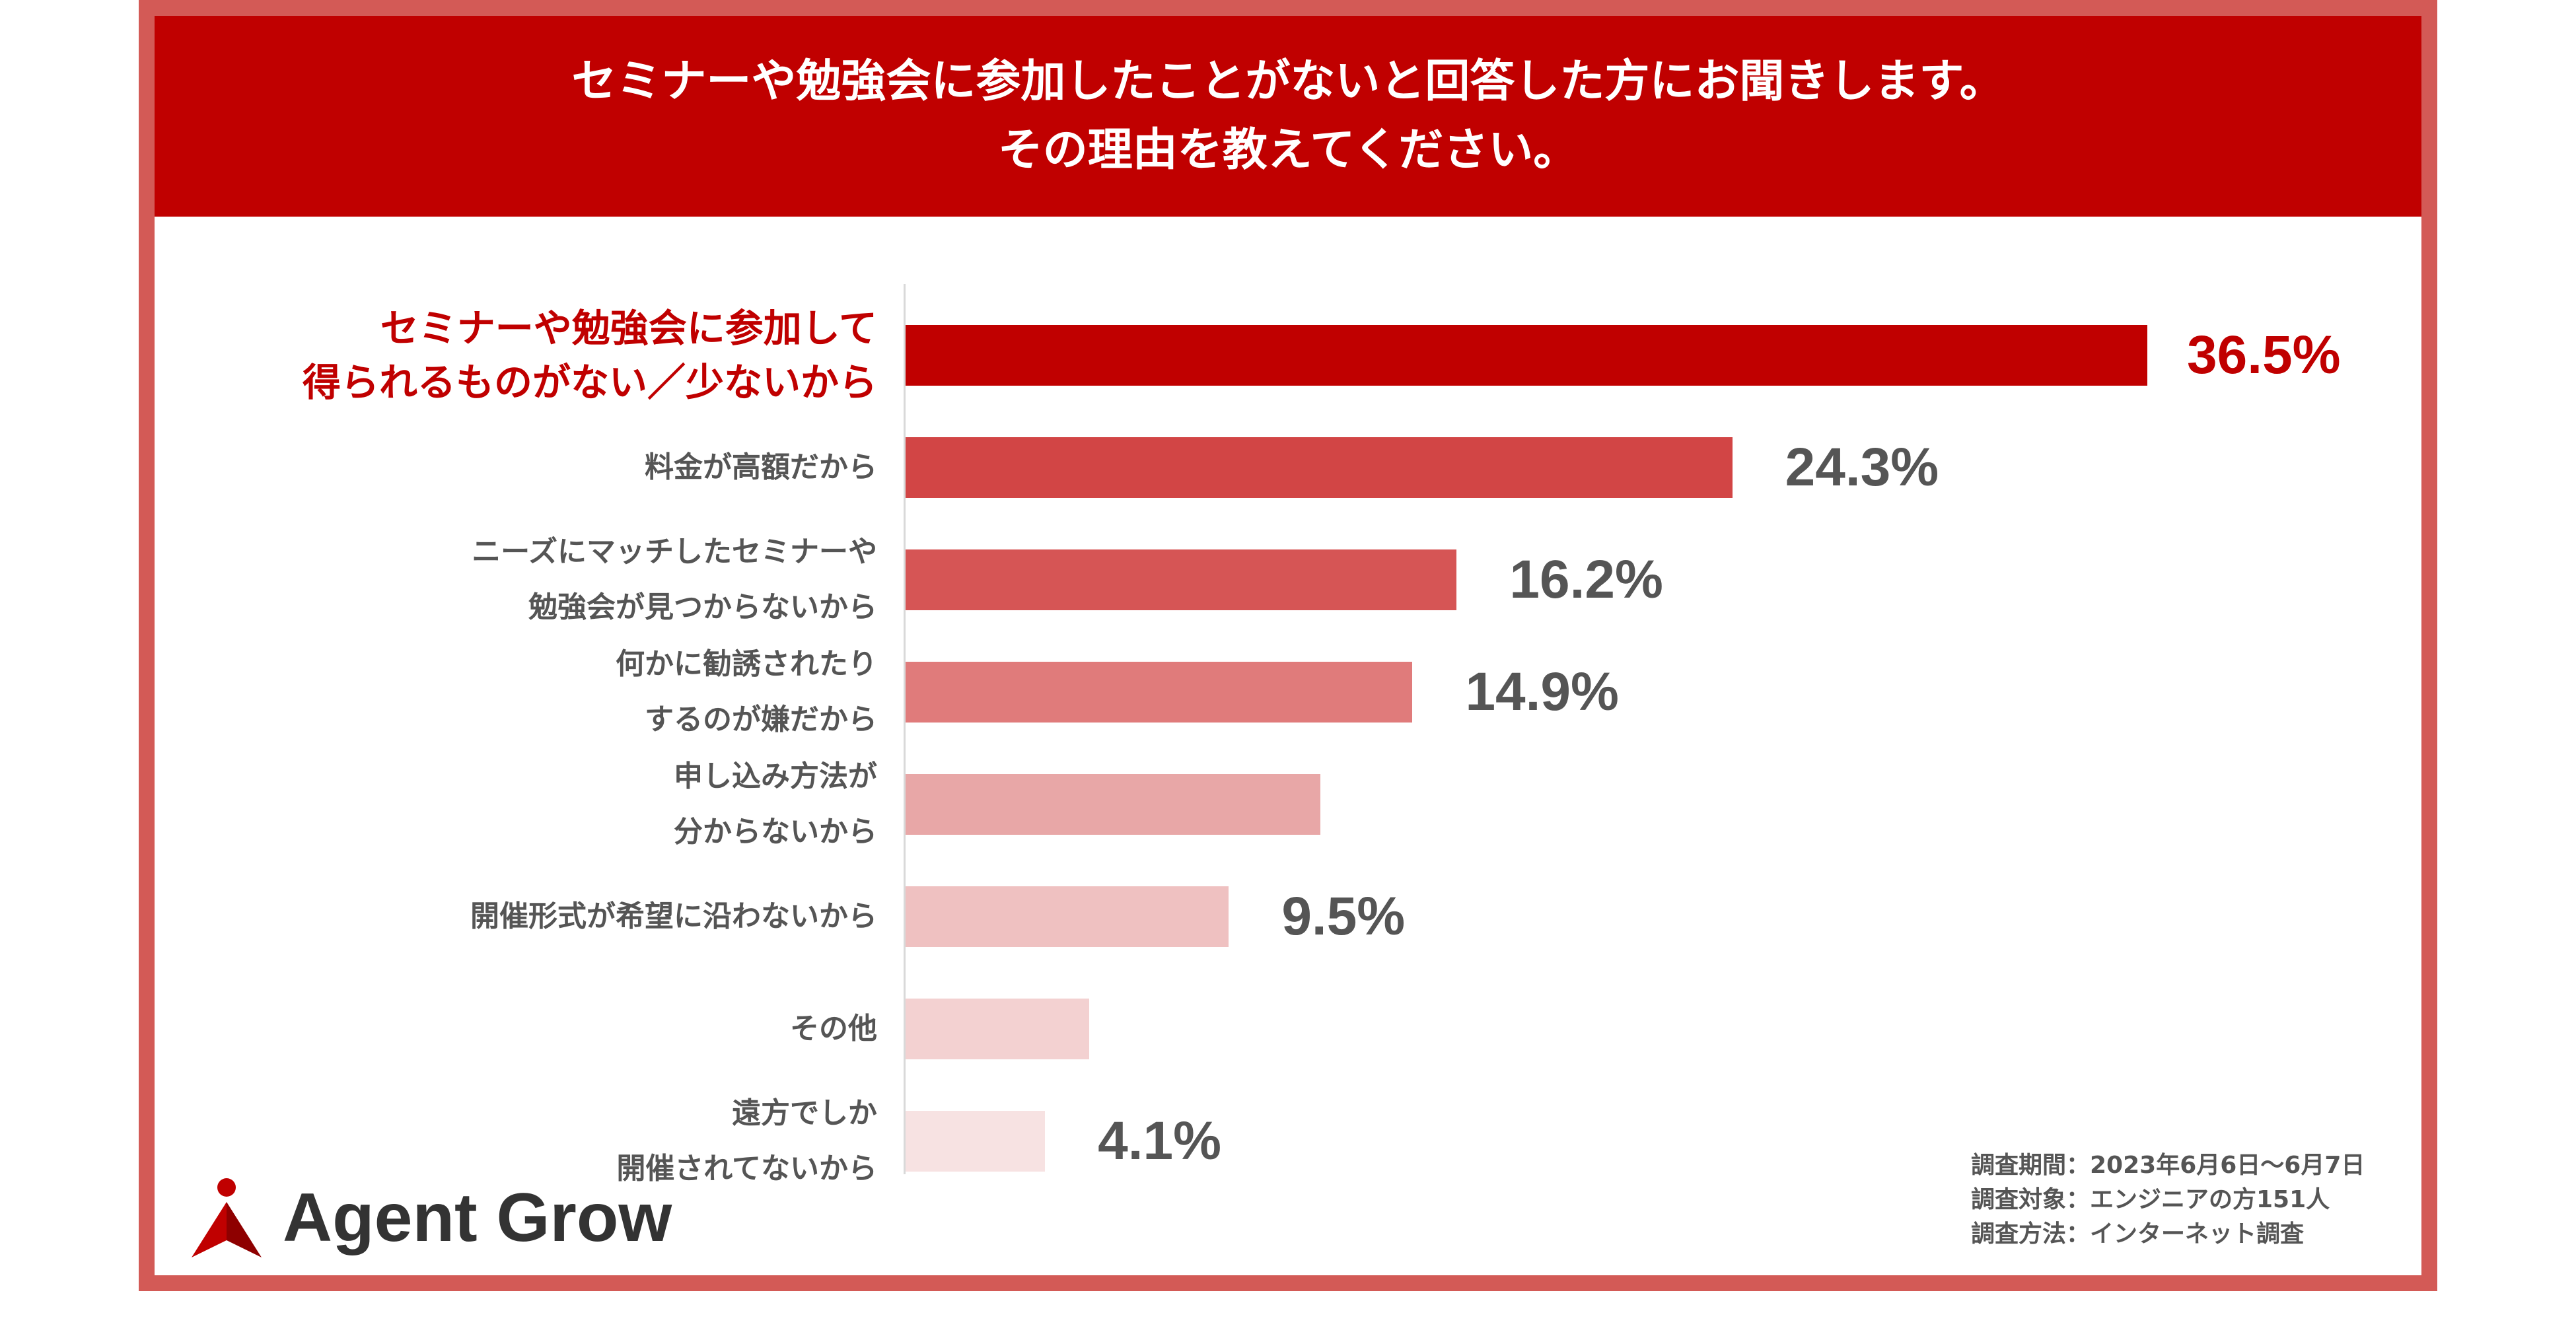  What do you see at coordinates (2151, 1199) in the screenshot?
I see `footnote-target: 調査対象：エンジニアの方151人` at bounding box center [2151, 1199].